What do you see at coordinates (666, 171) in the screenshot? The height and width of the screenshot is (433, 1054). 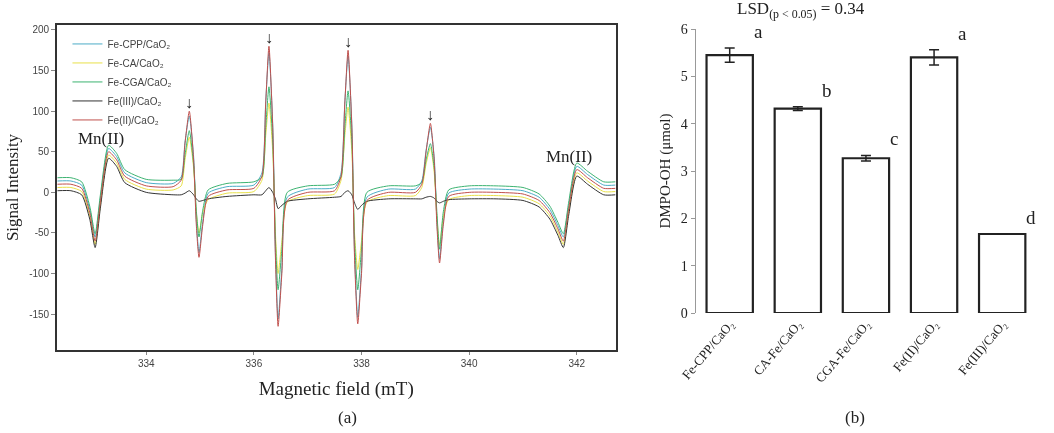 I see `y-axis-title: DMPO-OH (μmol)` at bounding box center [666, 171].